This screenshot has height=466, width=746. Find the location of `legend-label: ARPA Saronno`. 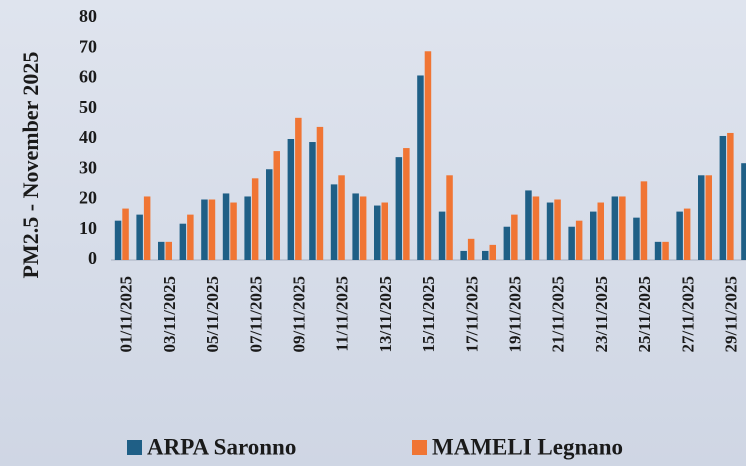

legend-label: ARPA Saronno is located at coordinates (221, 446).